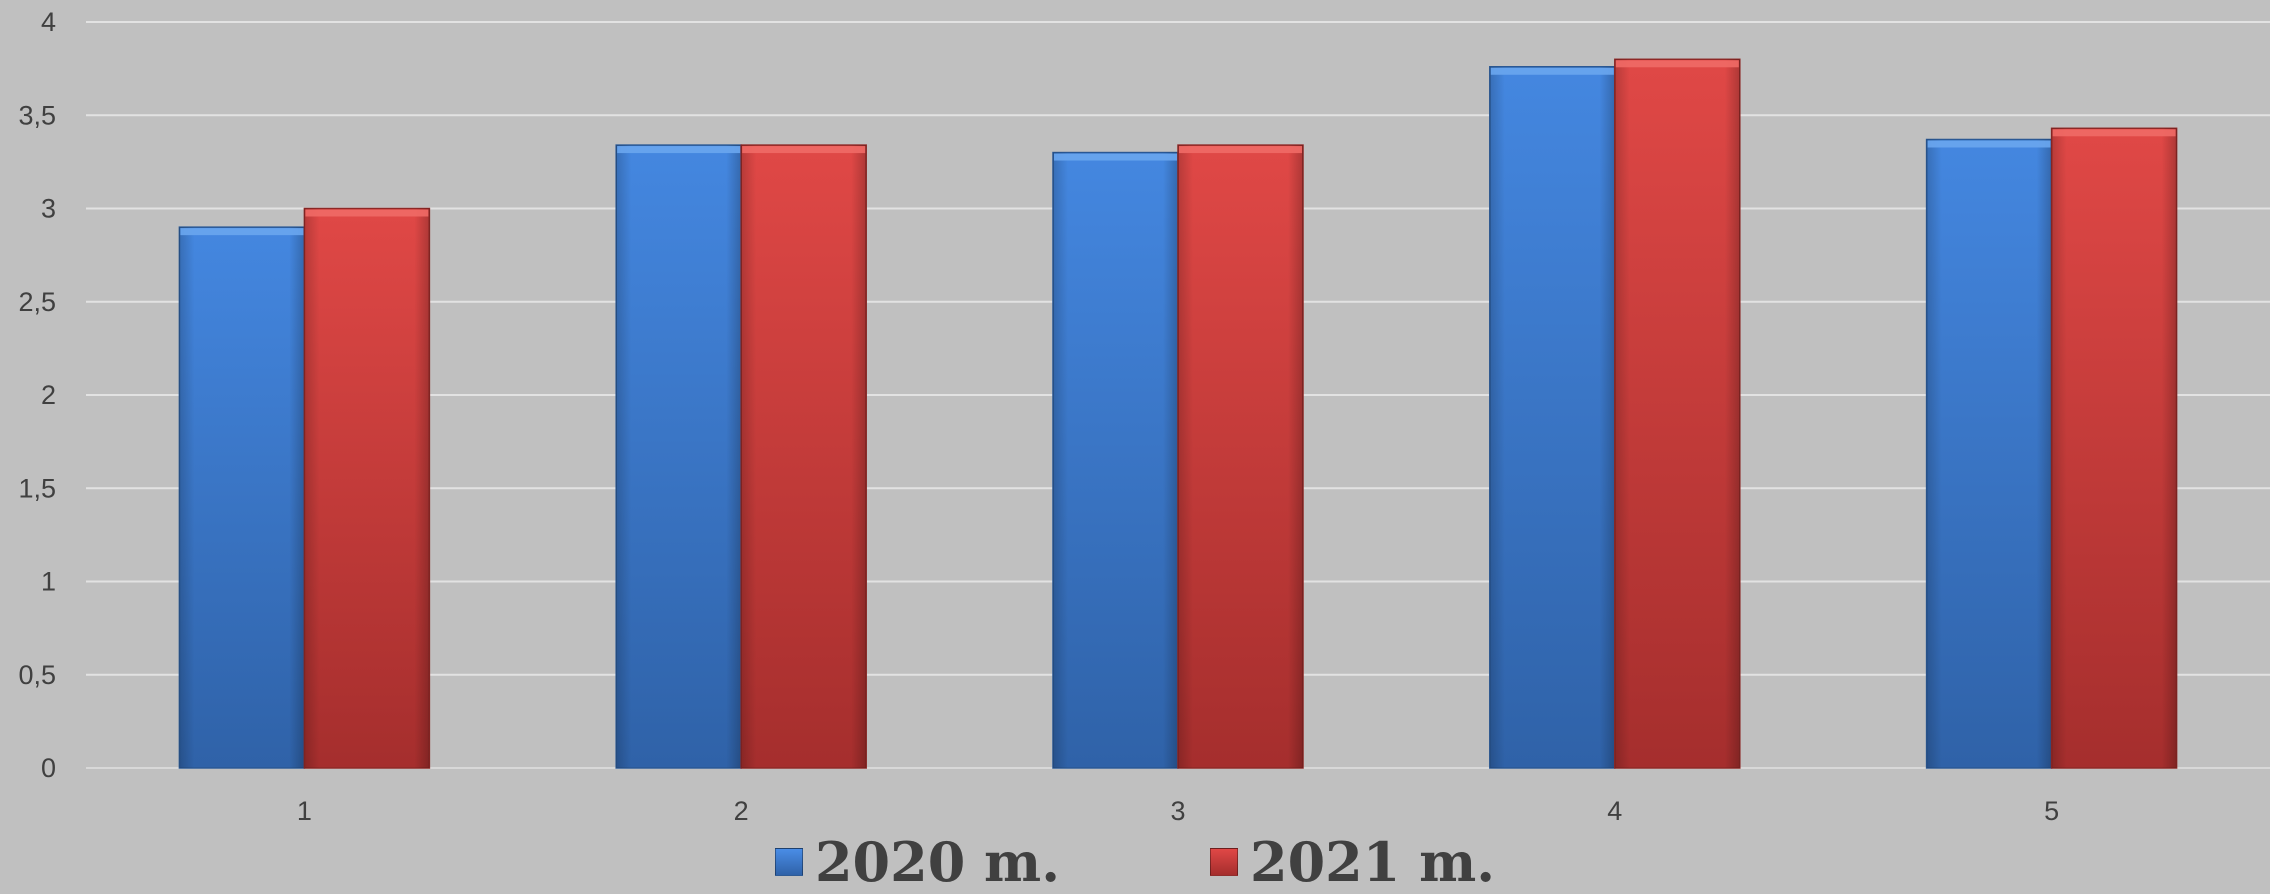 This screenshot has height=894, width=2270. I want to click on y-tick-label: 1,5, so click(37, 488).